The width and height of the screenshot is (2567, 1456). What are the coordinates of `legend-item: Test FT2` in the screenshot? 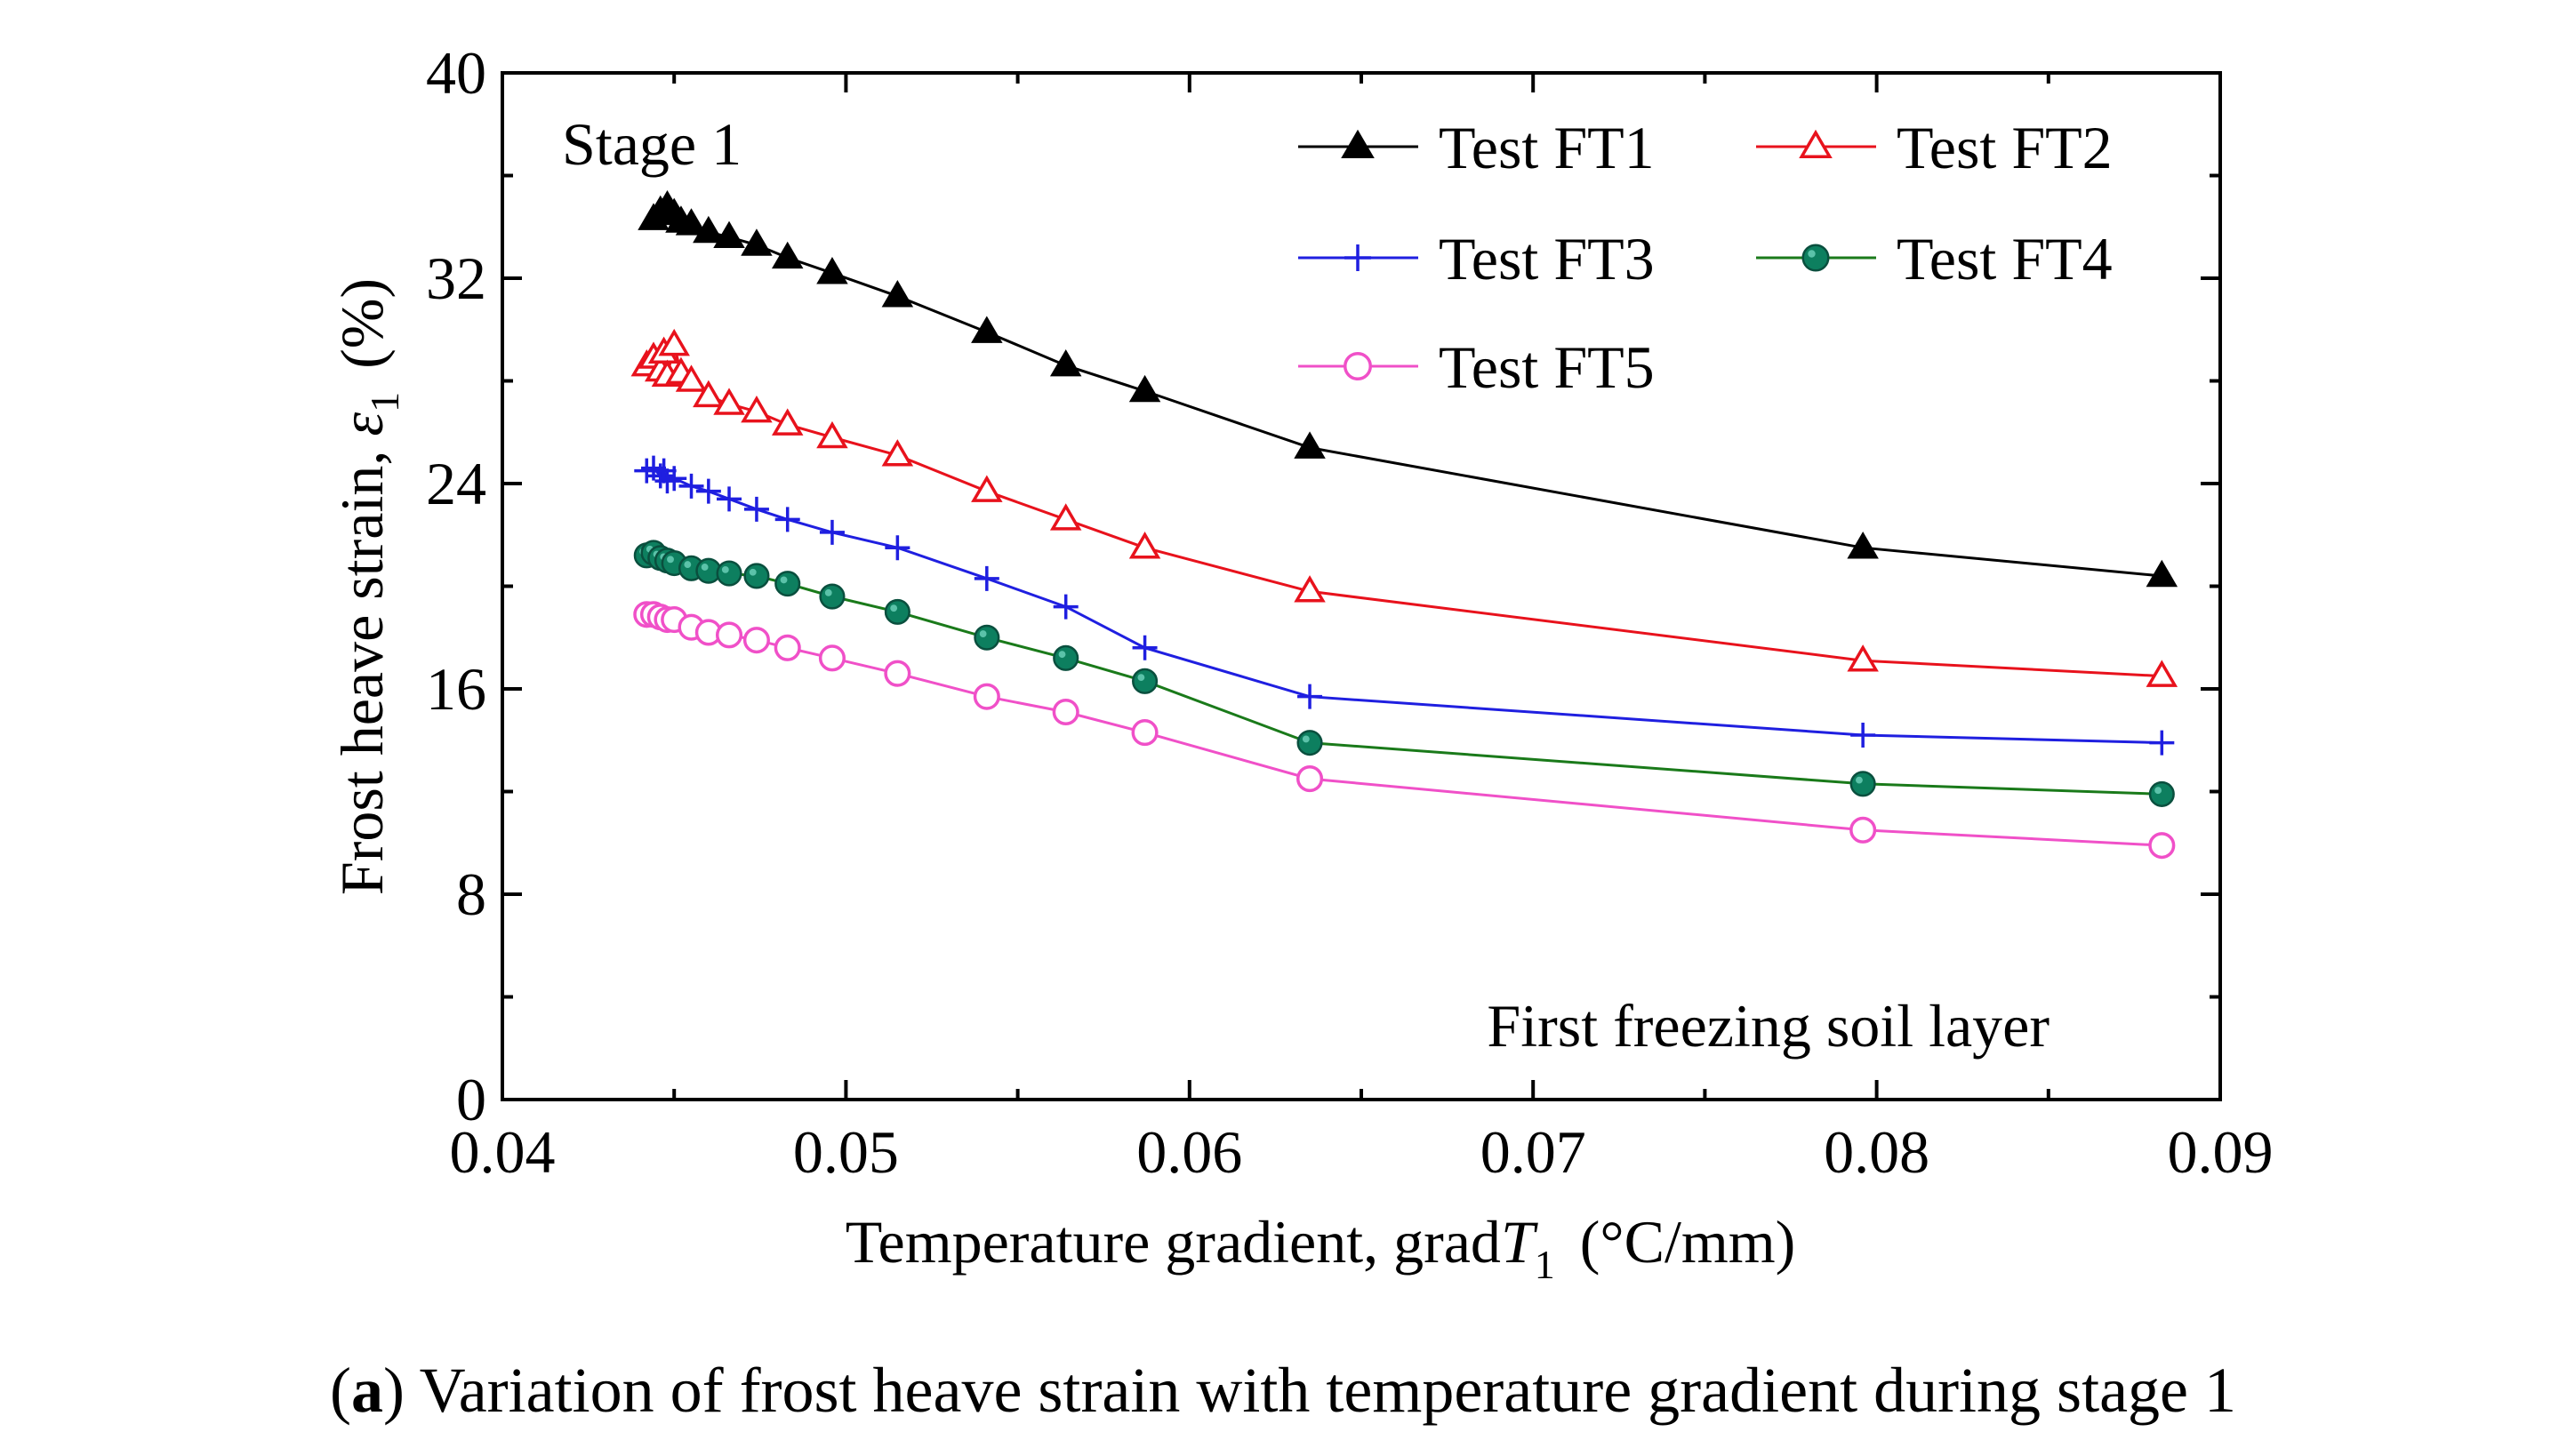 It's located at (1934, 147).